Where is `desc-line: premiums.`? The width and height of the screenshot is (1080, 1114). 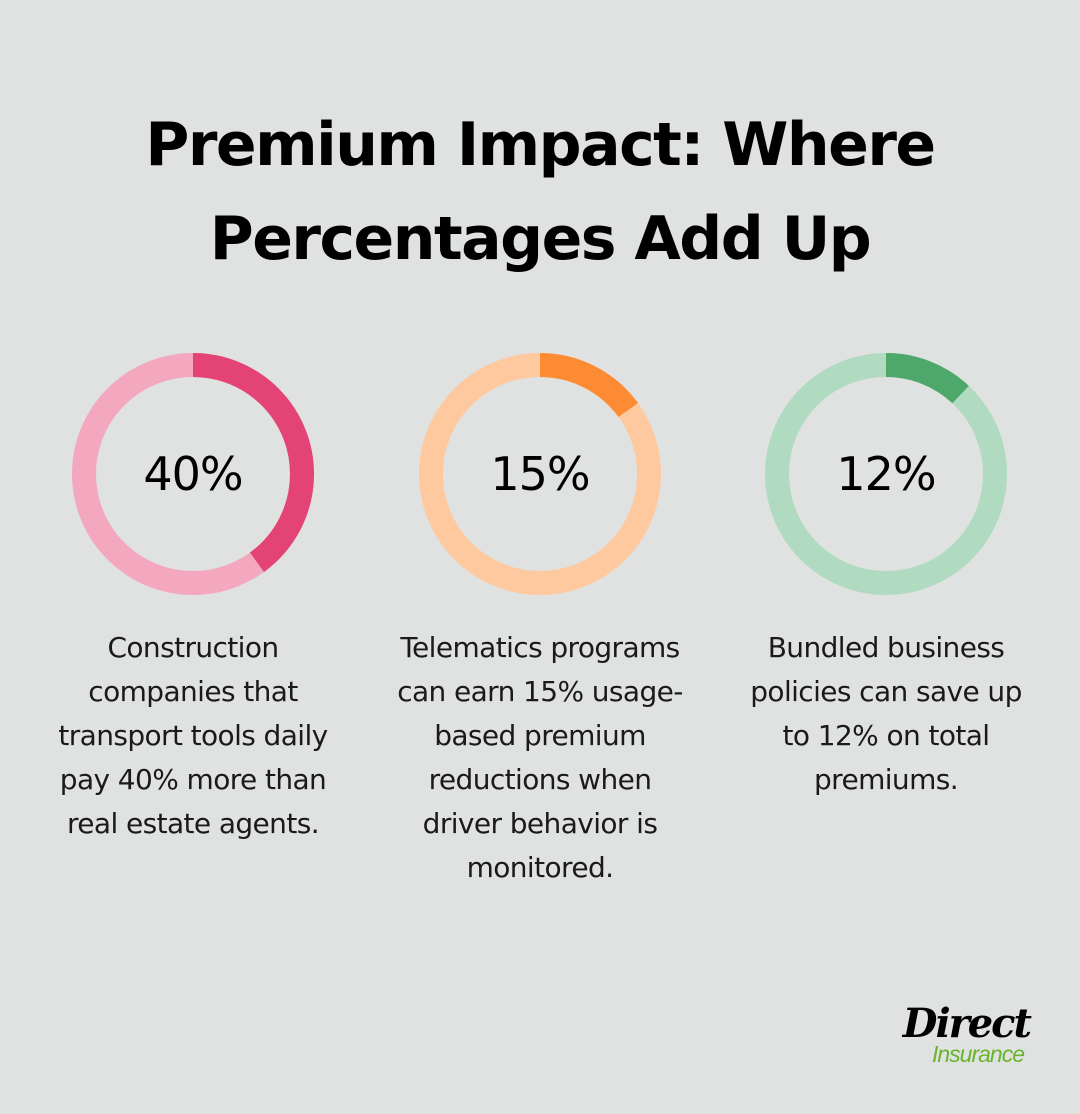
desc-line: premiums. is located at coordinates (886, 779).